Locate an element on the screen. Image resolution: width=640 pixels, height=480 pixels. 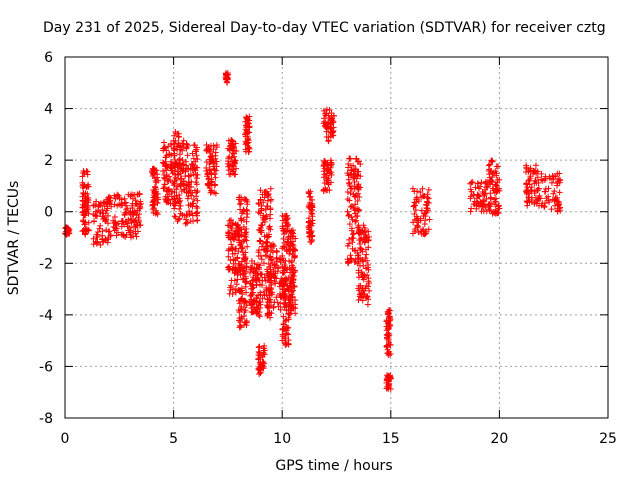
x-tick-label: 25 is located at coordinates (608, 439).